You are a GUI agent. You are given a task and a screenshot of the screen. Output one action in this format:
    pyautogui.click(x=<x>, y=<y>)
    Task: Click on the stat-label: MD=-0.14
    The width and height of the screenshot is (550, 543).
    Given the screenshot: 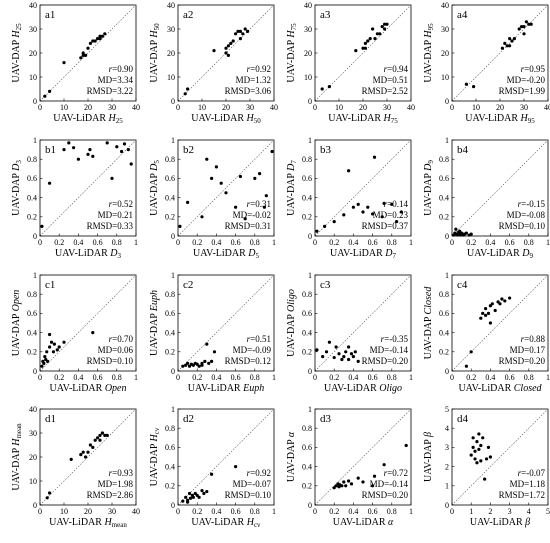 What is the action you would take?
    pyautogui.click(x=389, y=350)
    